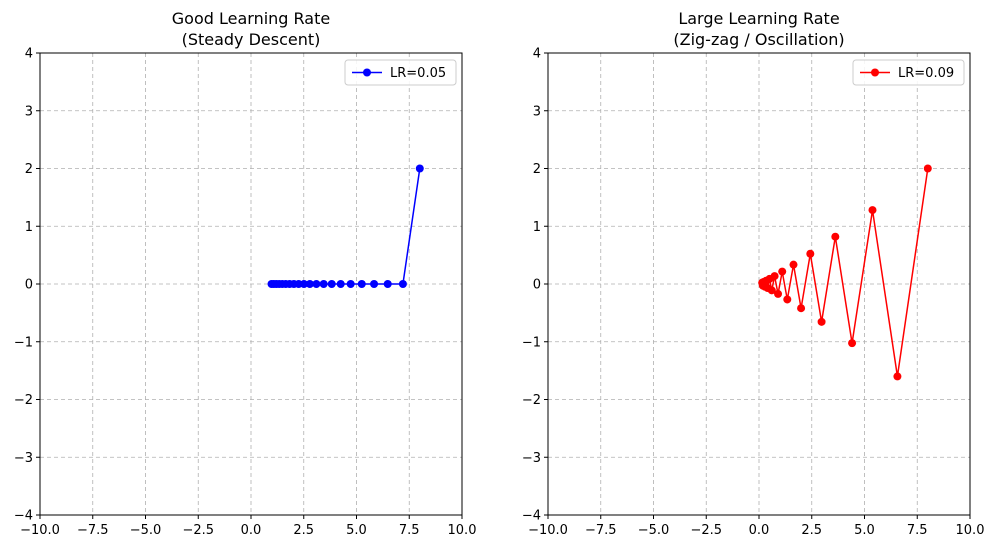  Describe the element at coordinates (537, 285) in the screenshot. I see `right-y-tick-label: 0` at that location.